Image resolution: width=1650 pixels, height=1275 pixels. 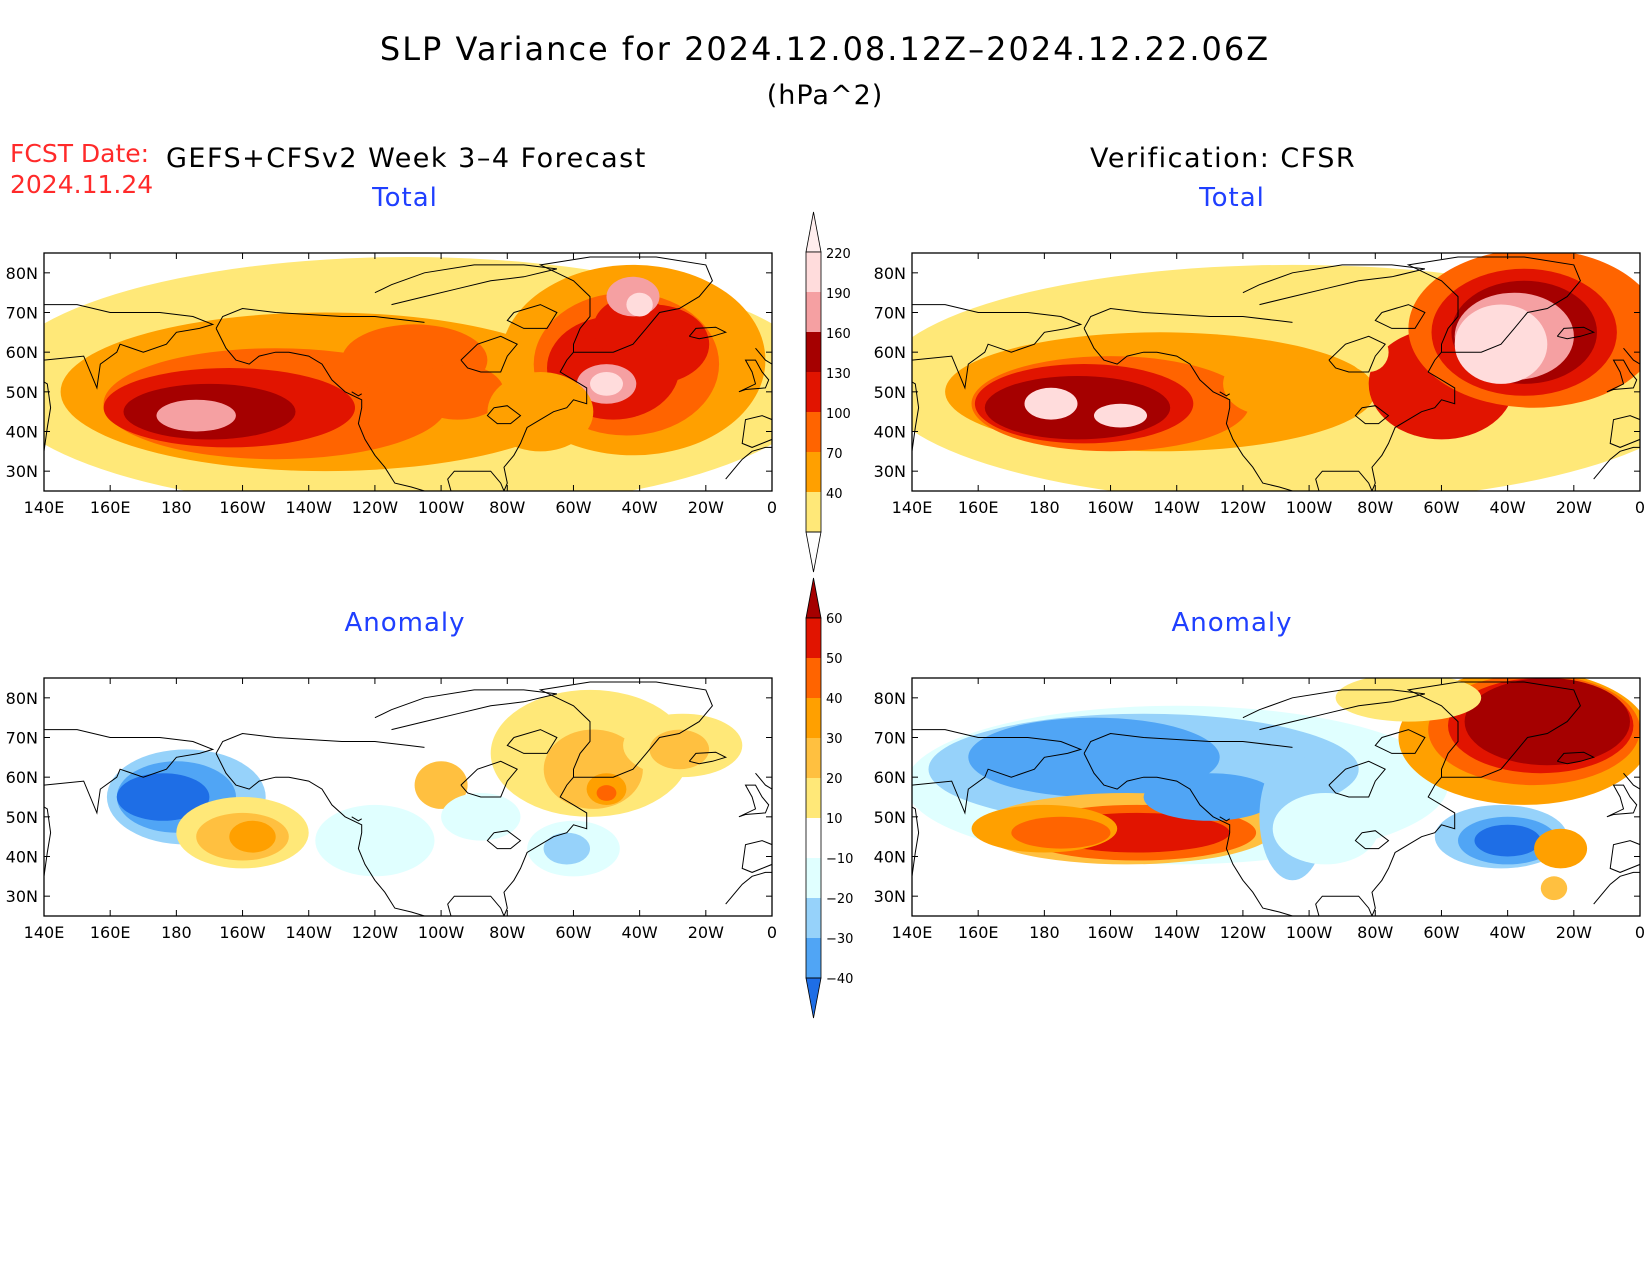 I want to click on total-colorbar-label: 130, so click(x=838, y=374).